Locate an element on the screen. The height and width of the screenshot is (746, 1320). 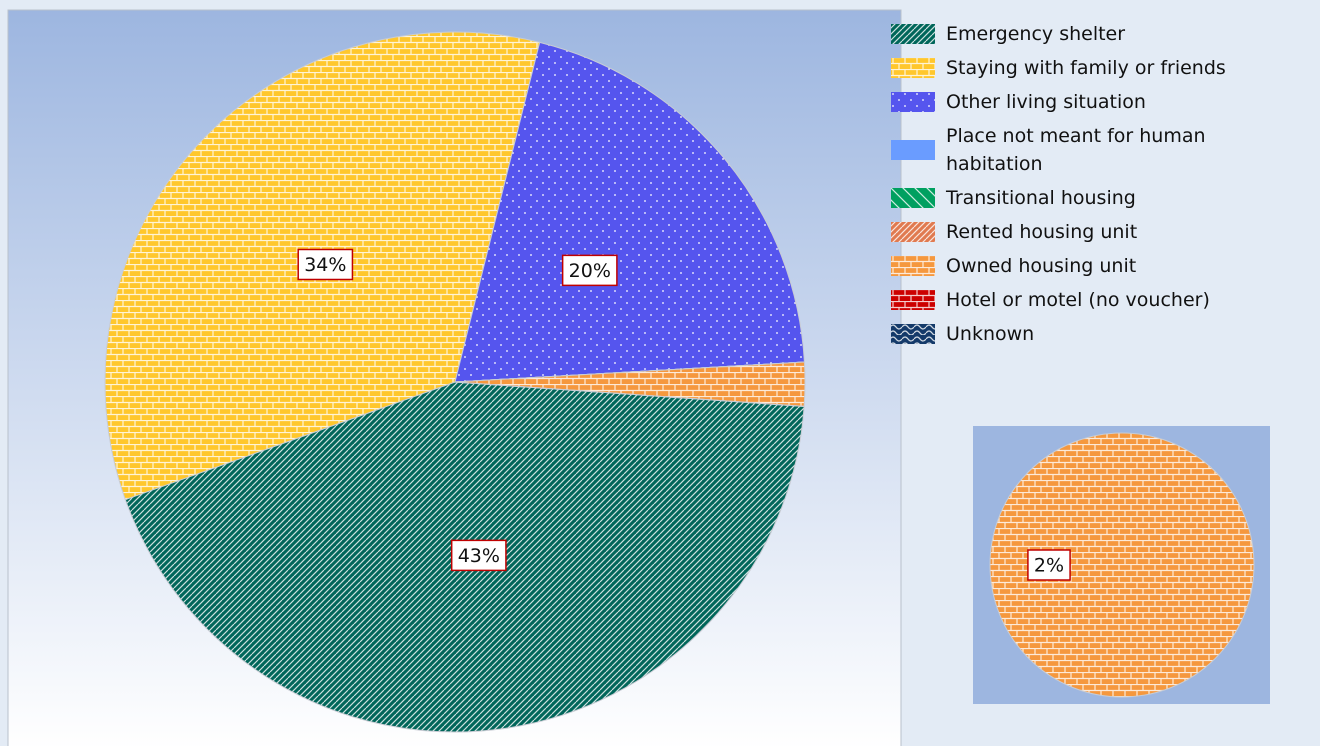
label-text: 2% is located at coordinates (1049, 566).